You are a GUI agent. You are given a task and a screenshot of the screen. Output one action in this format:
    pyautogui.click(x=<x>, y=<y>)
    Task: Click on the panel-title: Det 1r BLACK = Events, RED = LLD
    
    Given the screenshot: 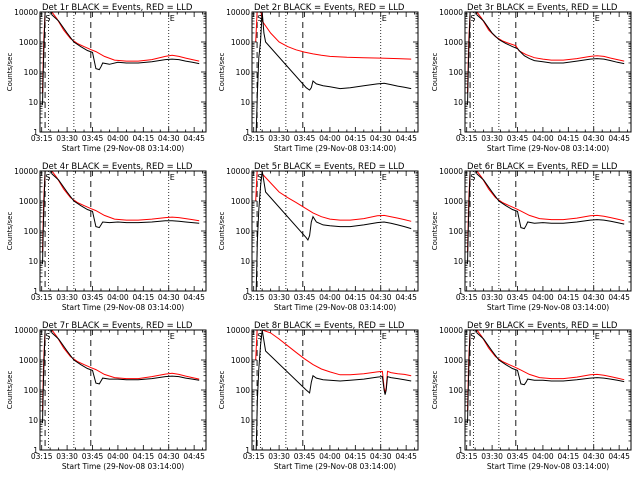 What is the action you would take?
    pyautogui.click(x=117, y=8)
    